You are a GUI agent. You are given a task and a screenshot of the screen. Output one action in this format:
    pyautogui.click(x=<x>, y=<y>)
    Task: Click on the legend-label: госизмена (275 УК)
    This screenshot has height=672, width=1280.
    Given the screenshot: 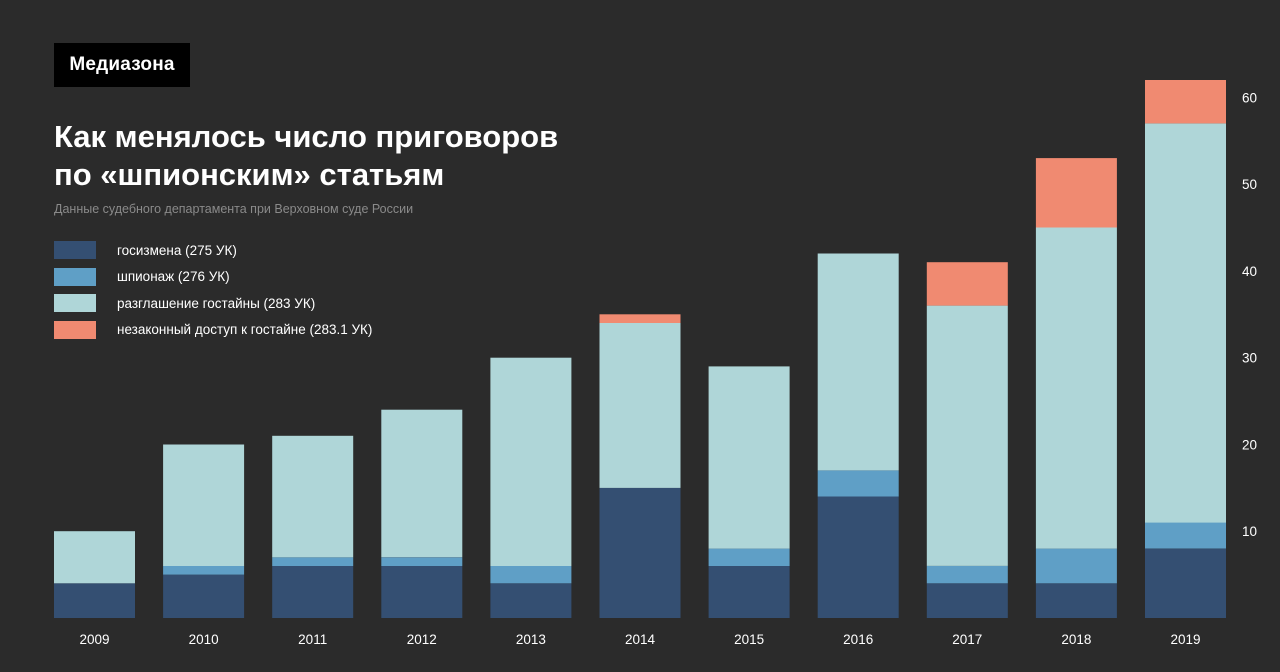 What is the action you would take?
    pyautogui.click(x=177, y=250)
    